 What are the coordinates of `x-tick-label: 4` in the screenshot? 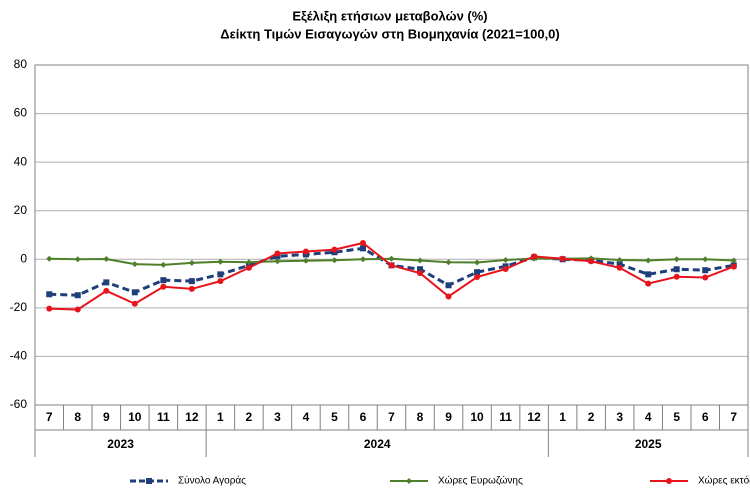 It's located at (306, 417).